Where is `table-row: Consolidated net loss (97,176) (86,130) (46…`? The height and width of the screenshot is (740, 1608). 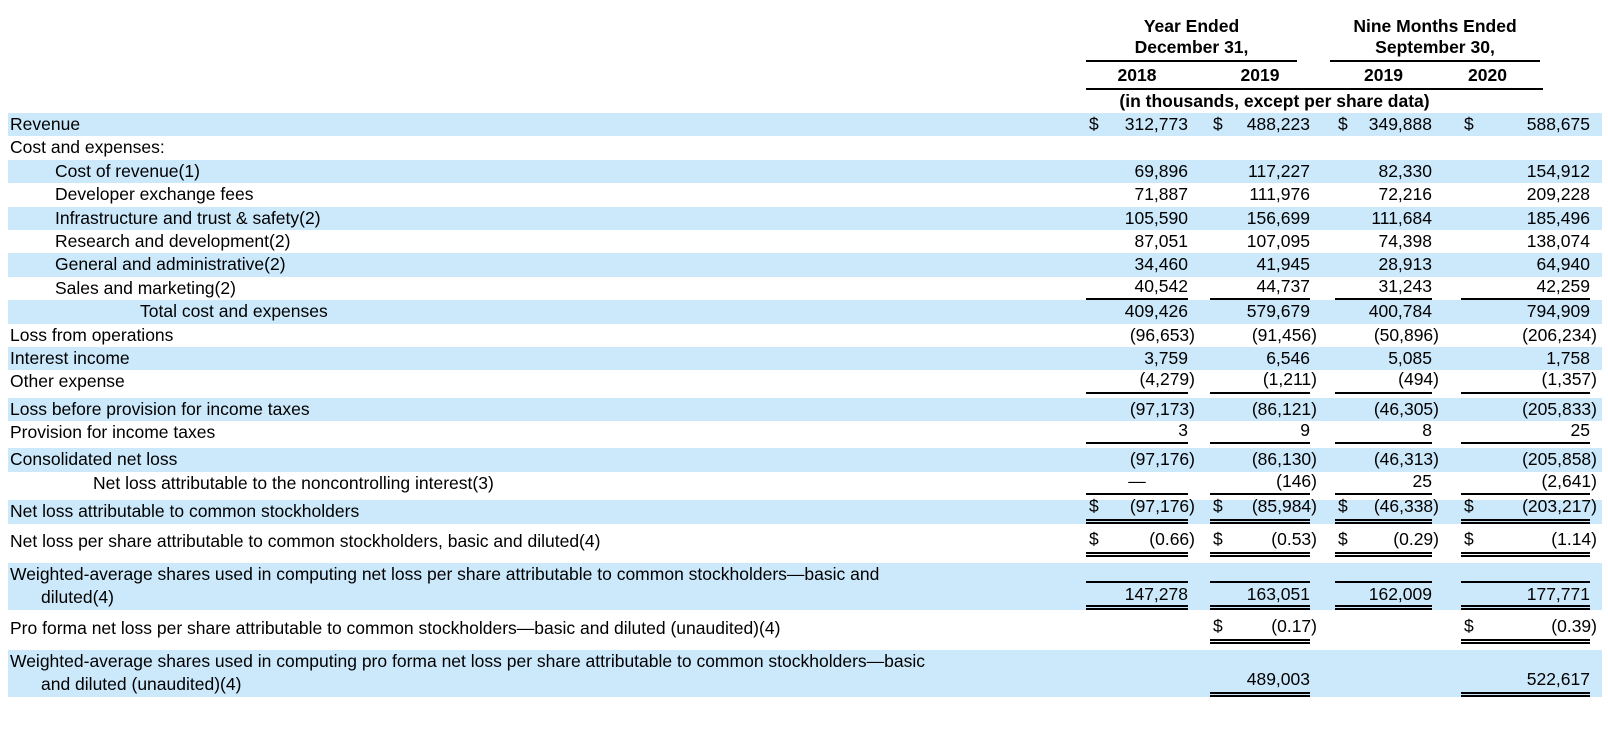 table-row: Consolidated net loss (97,176) (86,130) (46… is located at coordinates (805, 460).